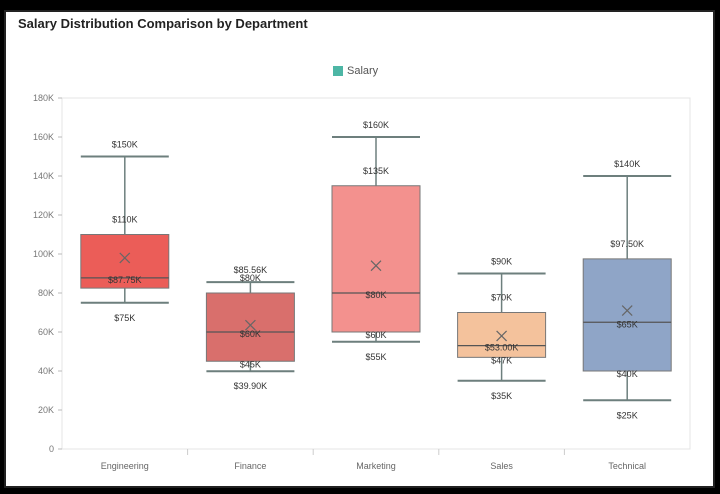 The height and width of the screenshot is (494, 720). What do you see at coordinates (338, 71) in the screenshot?
I see `legend-swatch` at bounding box center [338, 71].